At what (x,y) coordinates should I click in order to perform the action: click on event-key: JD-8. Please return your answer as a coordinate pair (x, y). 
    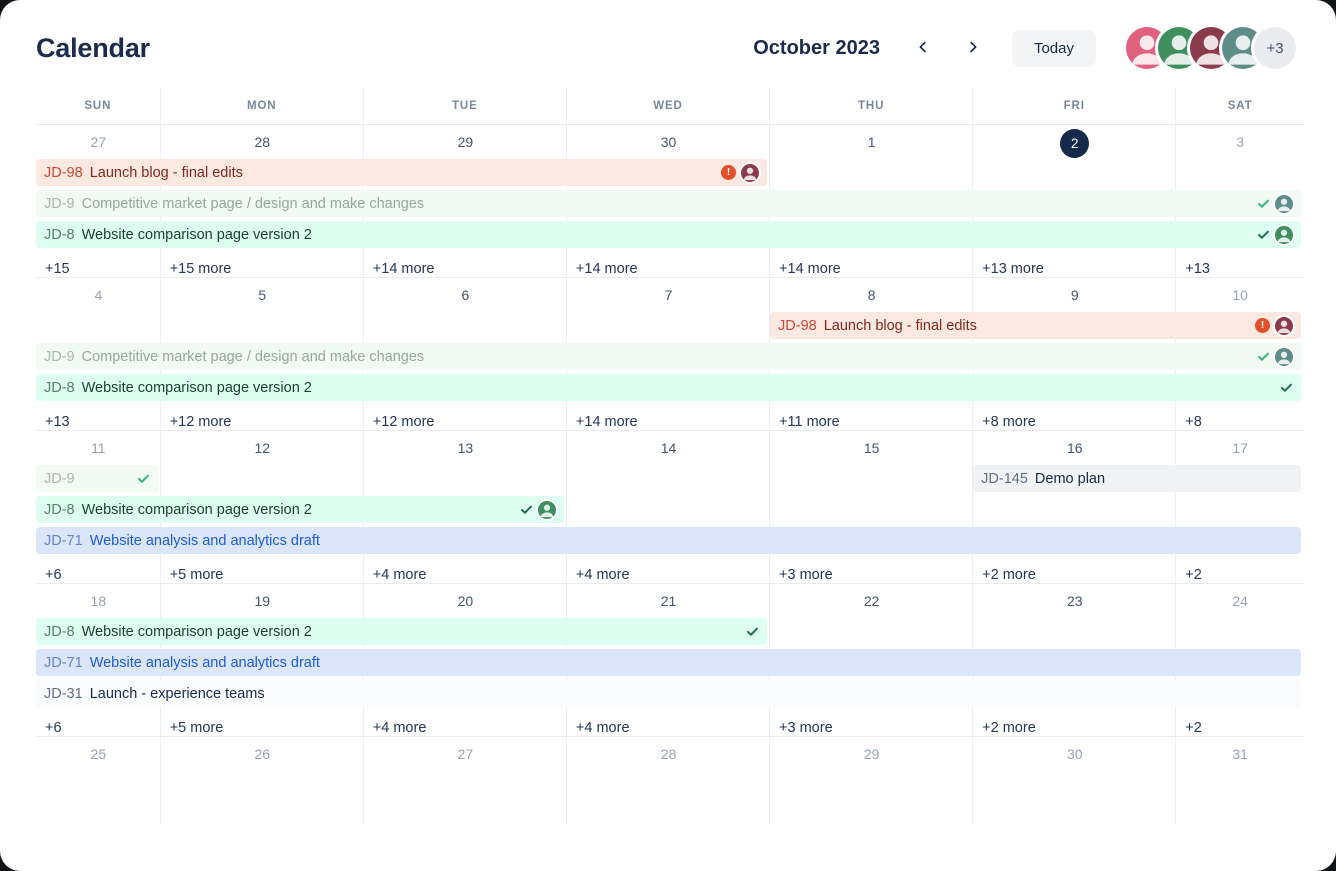
    Looking at the image, I should click on (59, 387).